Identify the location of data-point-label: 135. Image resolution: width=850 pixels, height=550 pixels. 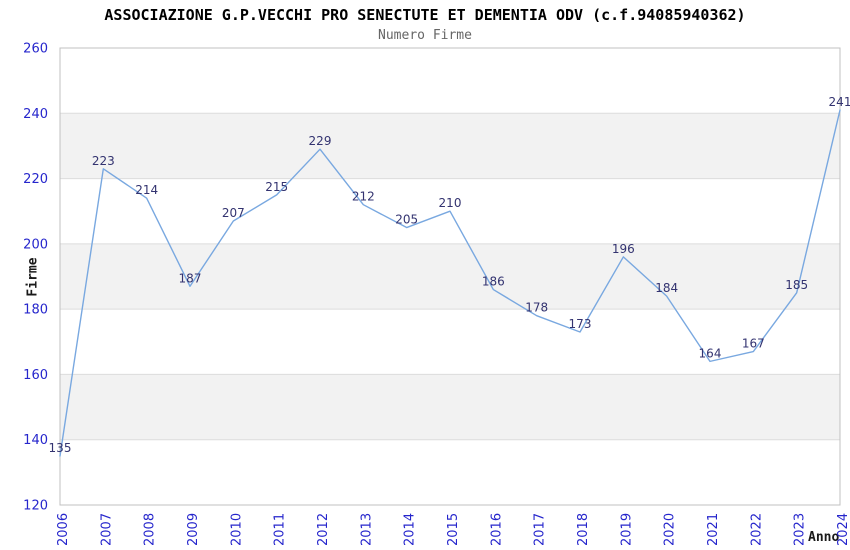
(60, 448).